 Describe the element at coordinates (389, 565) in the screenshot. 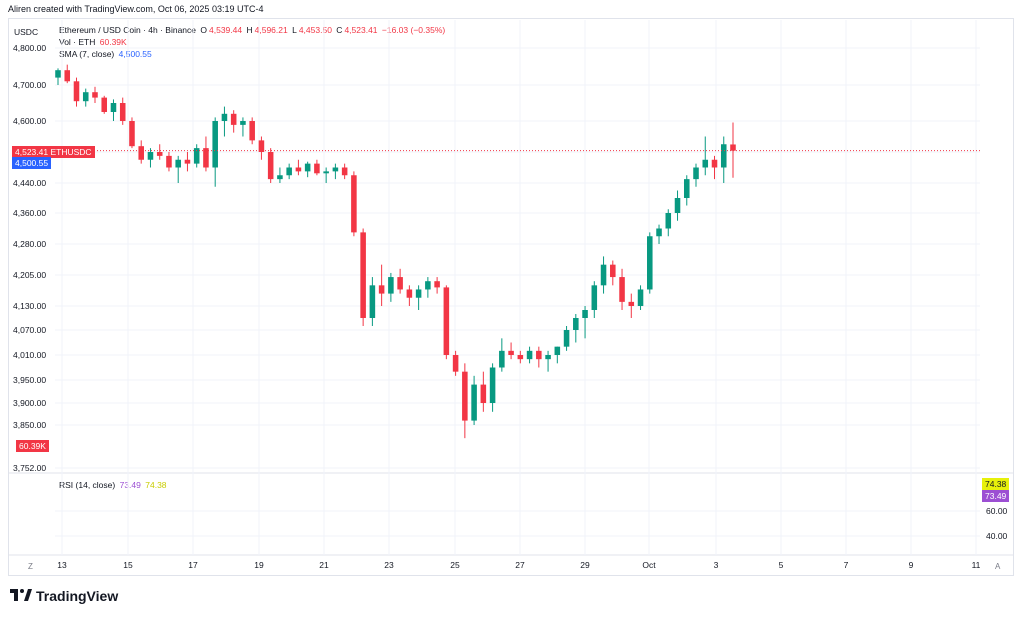

I see `x-tick-label: 23` at that location.